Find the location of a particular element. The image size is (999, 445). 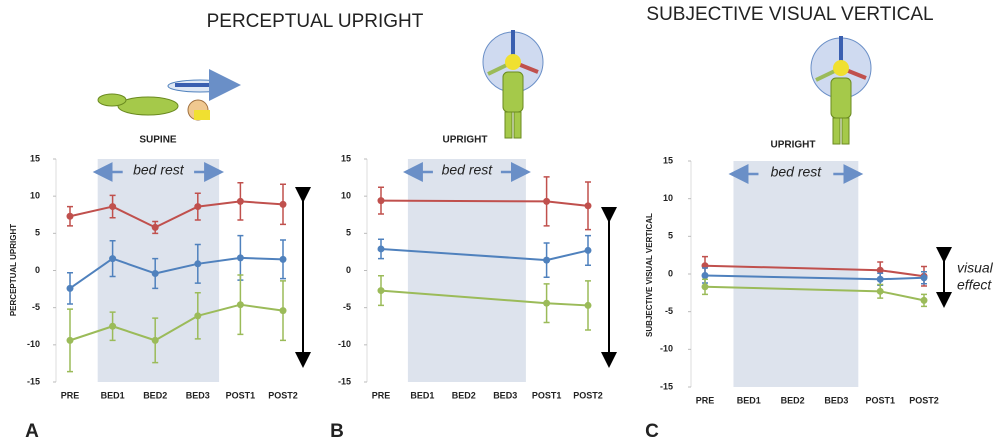

chart-title: PERCEPTUAL UPRIGHT is located at coordinates (315, 21).